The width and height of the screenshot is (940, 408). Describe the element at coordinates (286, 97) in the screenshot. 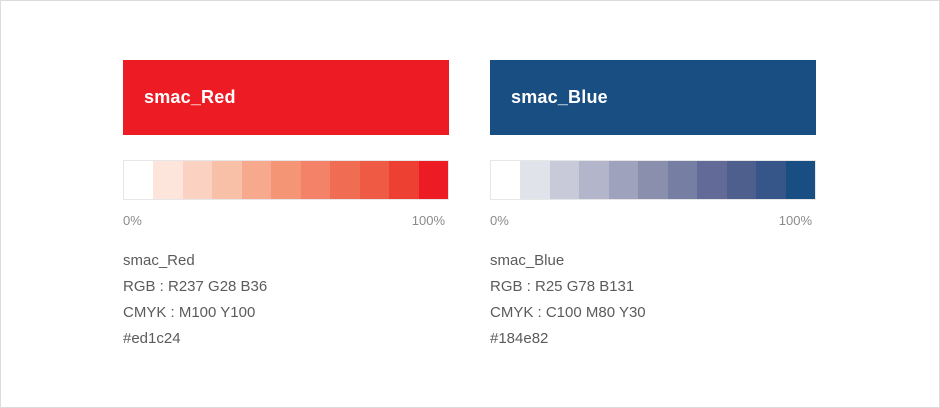

I see `main-swatch: smac_Red` at that location.